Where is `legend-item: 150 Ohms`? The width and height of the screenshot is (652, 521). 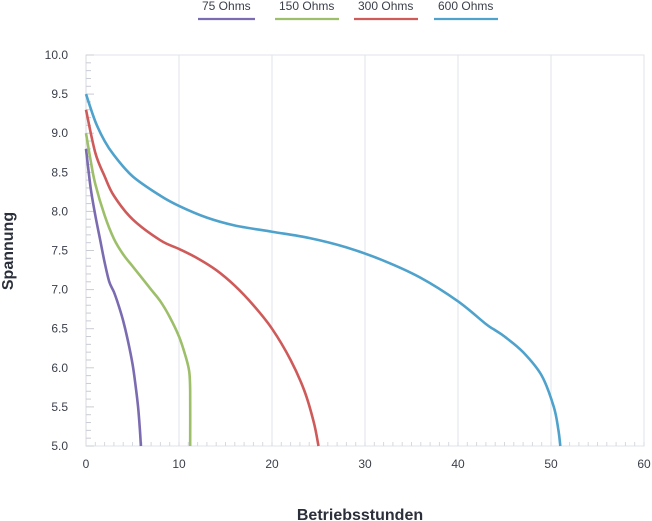
legend-item: 150 Ohms is located at coordinates (307, 10).